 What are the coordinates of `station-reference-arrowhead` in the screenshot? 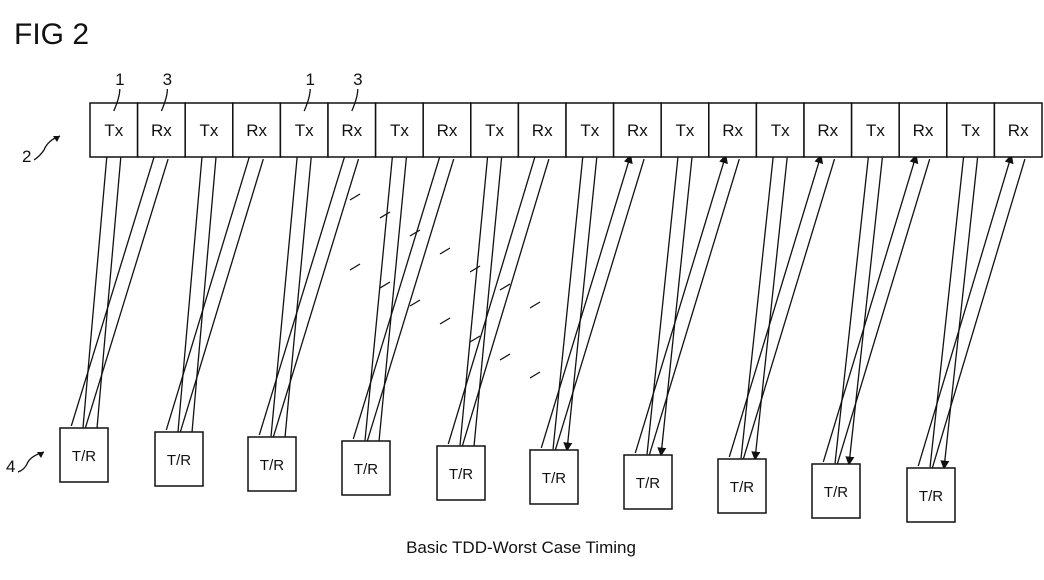 It's located at (40, 455).